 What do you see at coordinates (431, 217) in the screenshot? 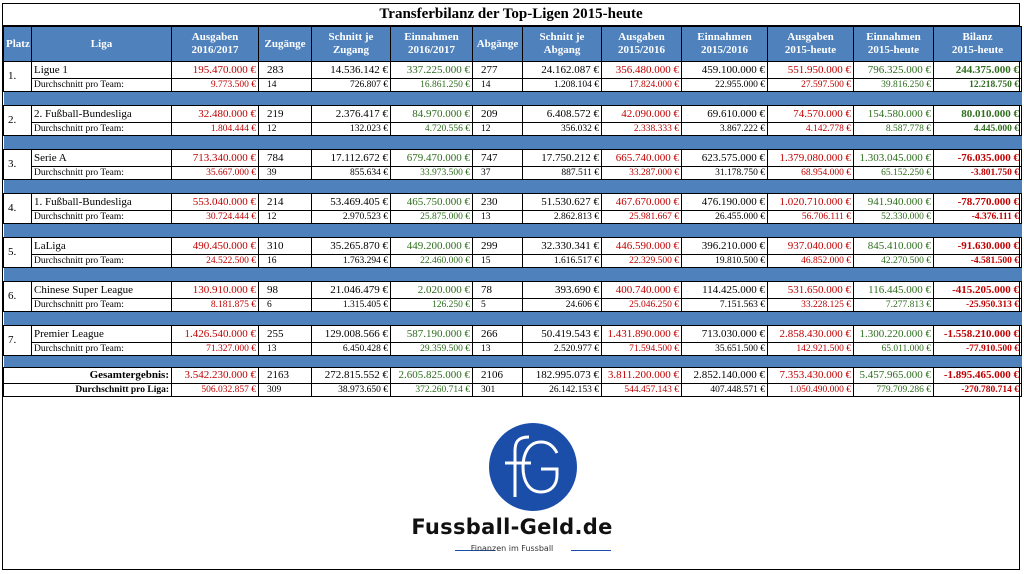
I see `average-value-cell: 25.875.000 €` at bounding box center [431, 217].